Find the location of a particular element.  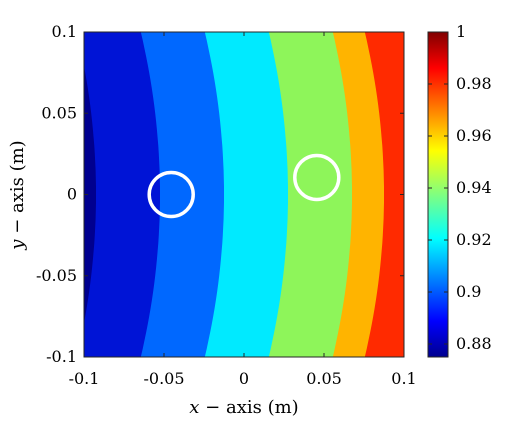

colorbar-frame is located at coordinates (438, 194).